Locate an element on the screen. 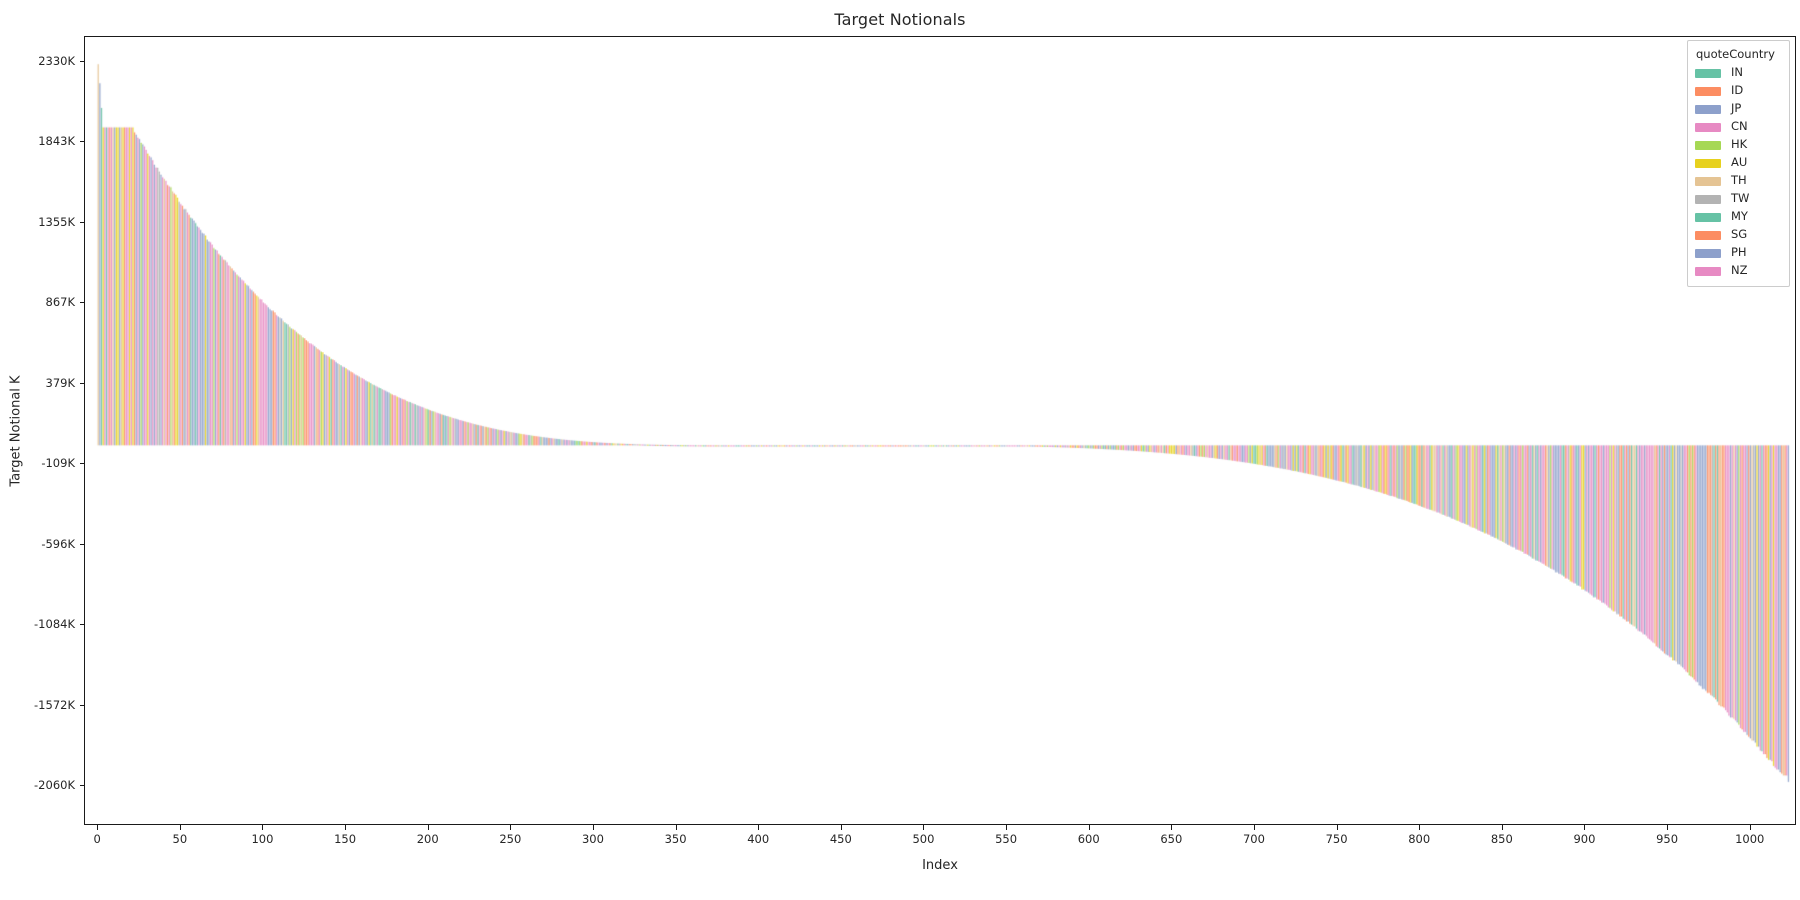 This screenshot has width=1800, height=900. legend-label: MY is located at coordinates (1739, 216).